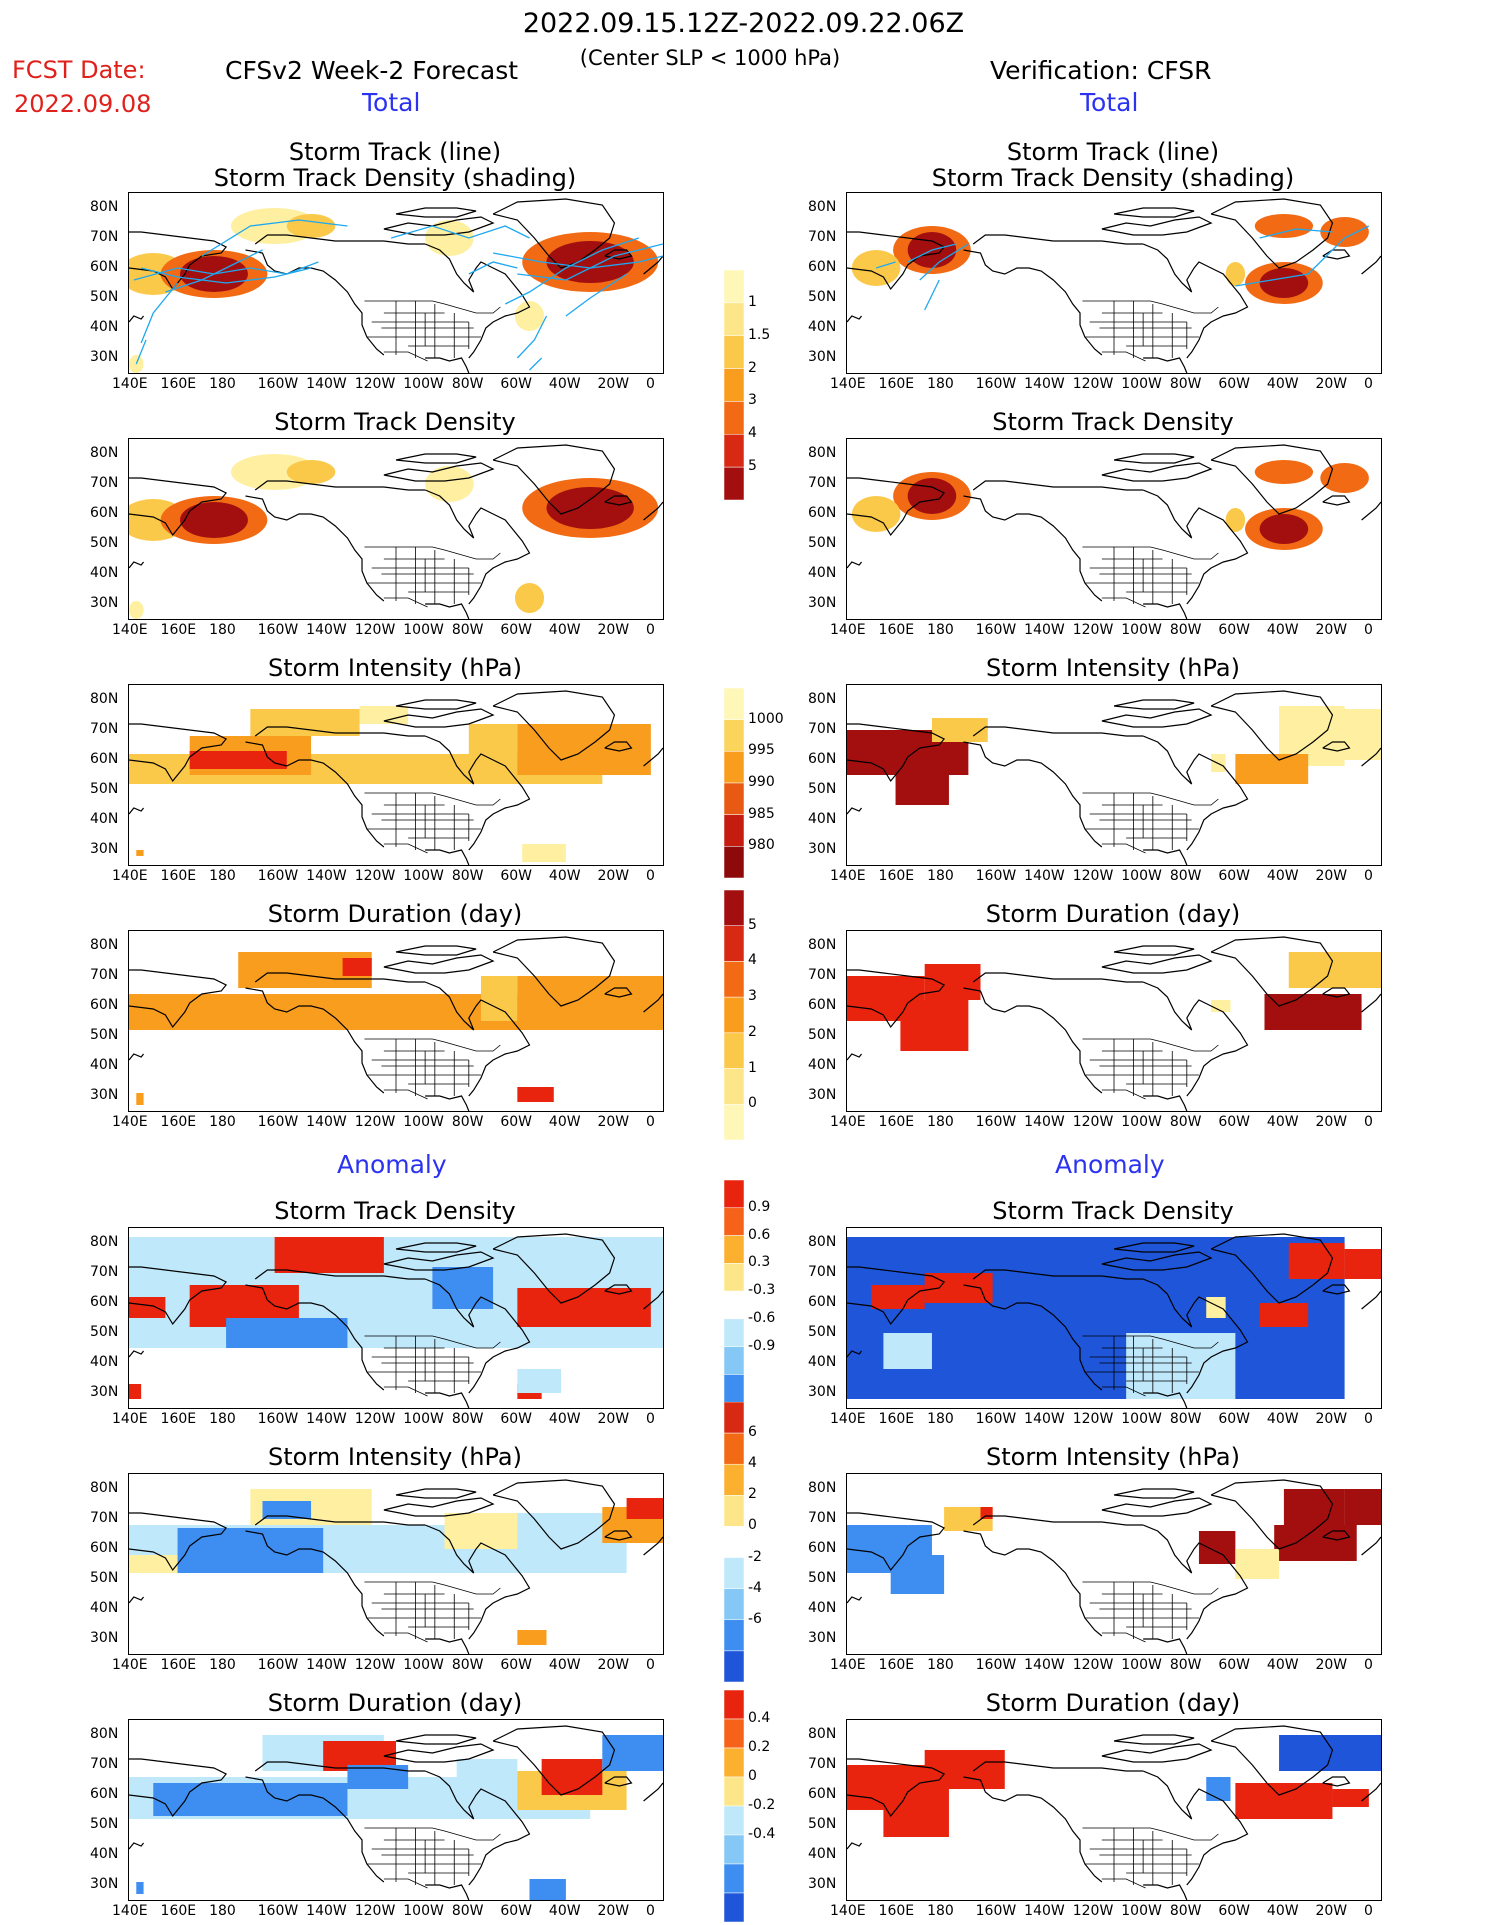 The height and width of the screenshot is (1925, 1487). Describe the element at coordinates (996, 1911) in the screenshot. I see `lon-tick-label: 160W` at that location.